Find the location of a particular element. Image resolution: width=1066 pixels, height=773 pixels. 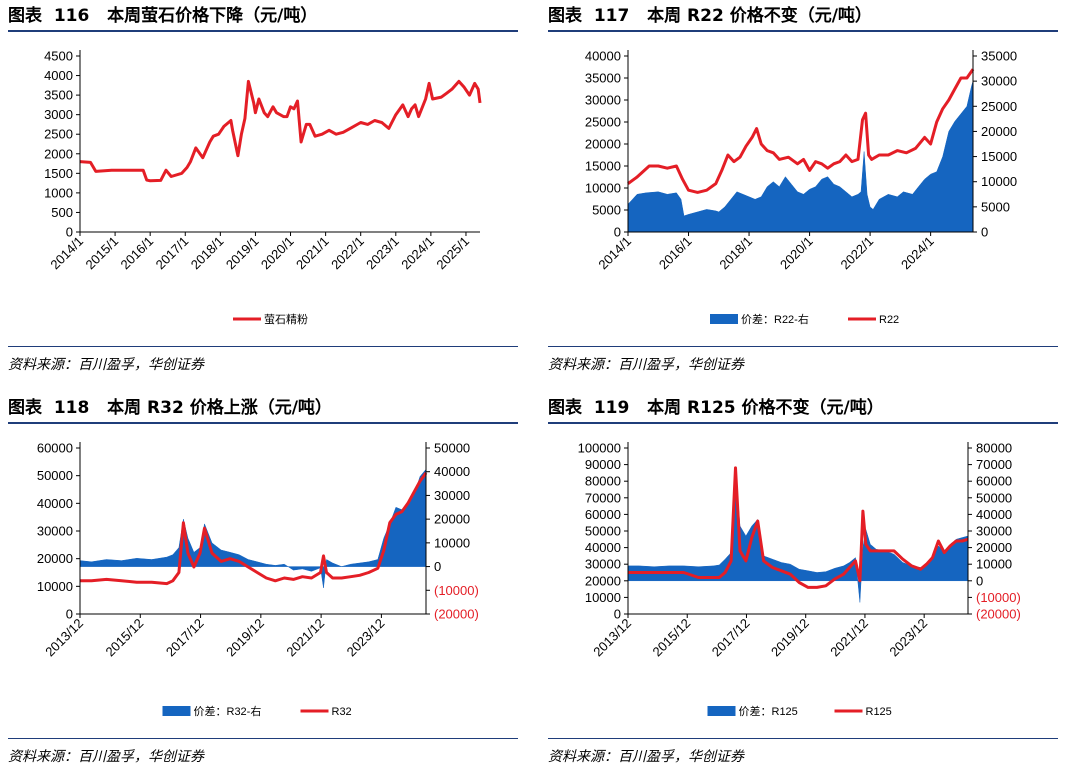

x-tick-label: 2019/1 is located at coordinates (242, 253).